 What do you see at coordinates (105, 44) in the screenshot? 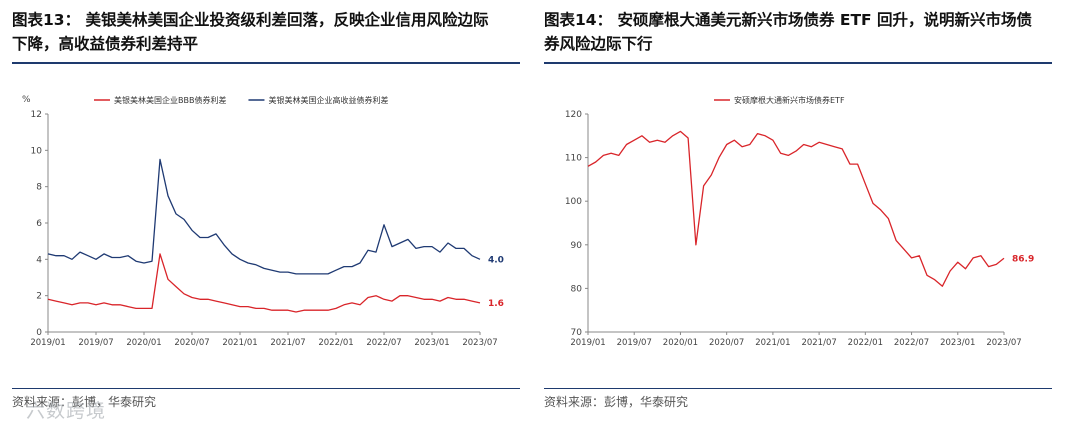
I see `figure-title-line2: 下降，高收益债券利差持平` at bounding box center [105, 44].